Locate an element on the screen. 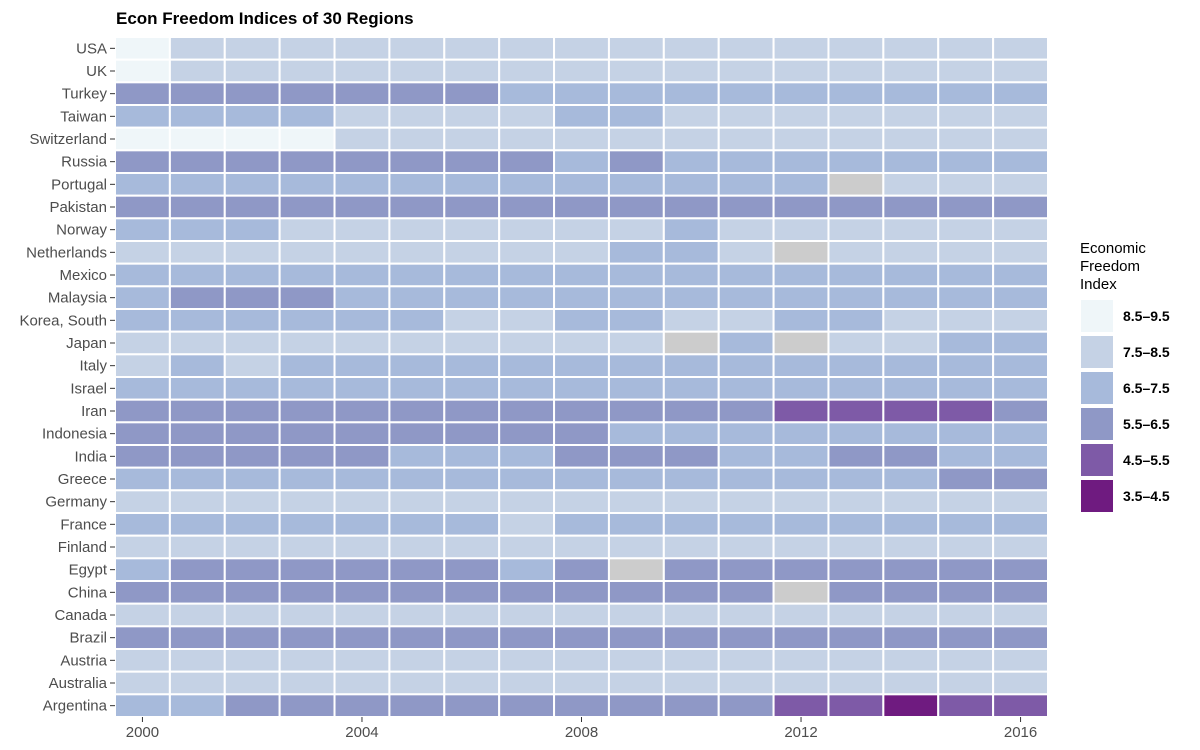 The height and width of the screenshot is (750, 1200). legend-swatch is located at coordinates (1097, 316).